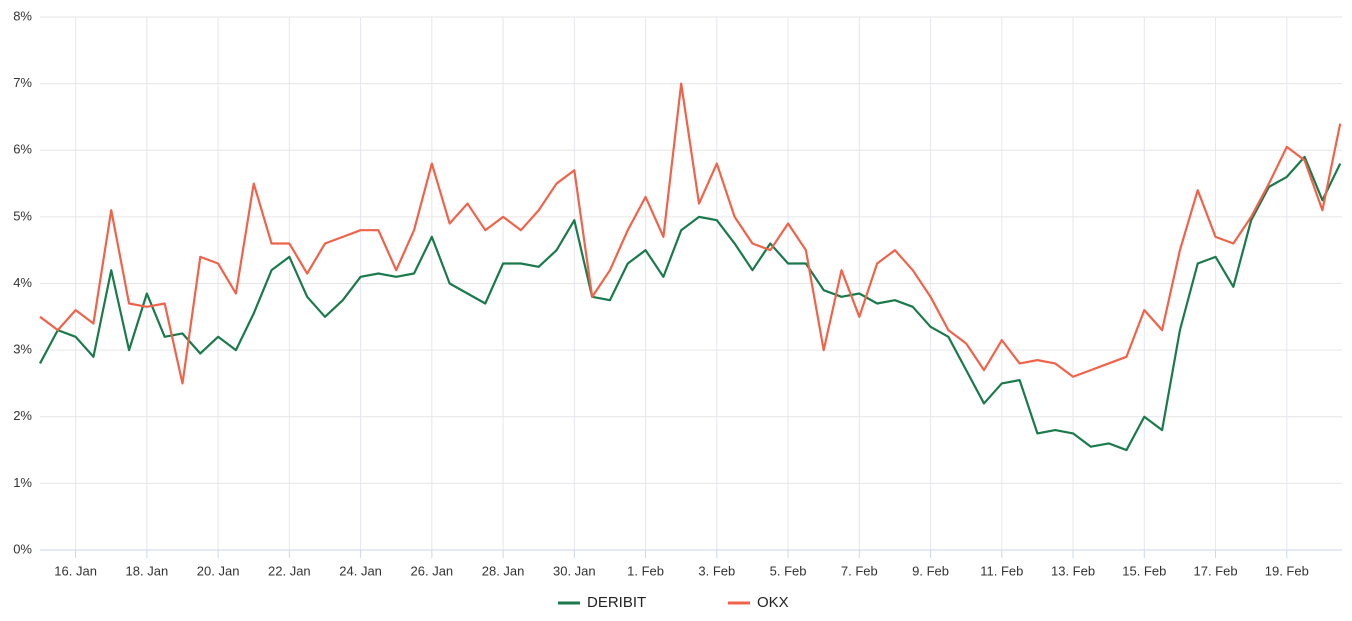 This screenshot has width=1352, height=621. What do you see at coordinates (22, 415) in the screenshot?
I see `y-tick-label: 2%` at bounding box center [22, 415].